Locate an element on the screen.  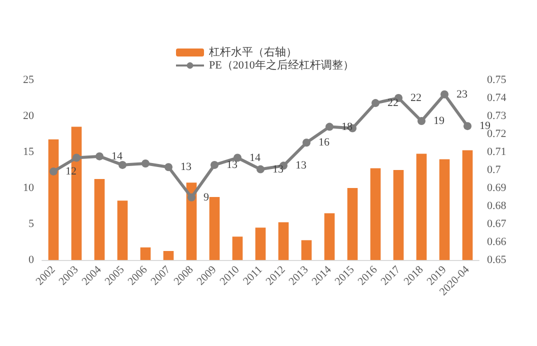
y2-tick-label: 0.68 is located at coordinates (497, 206).